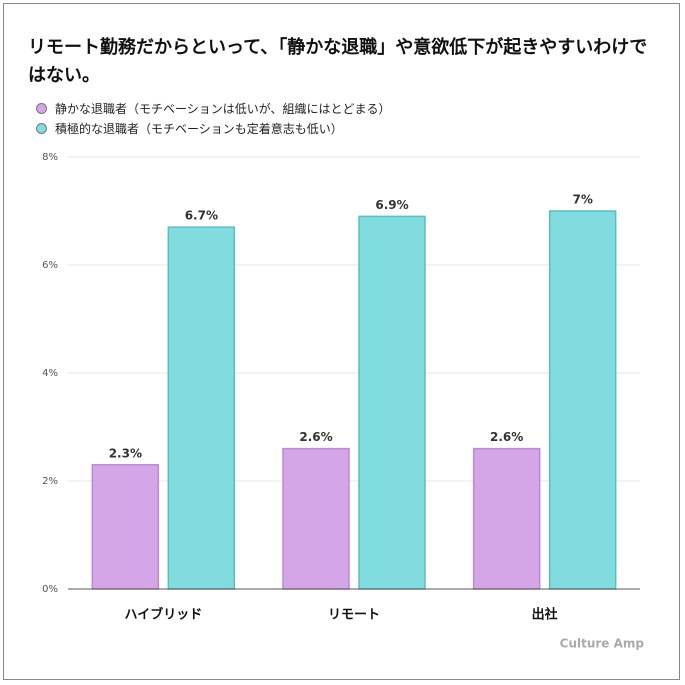 The image size is (685, 685). I want to click on legend-label: 積極的な退職者（モチベーションも定着意志も低い）, so click(199, 128).